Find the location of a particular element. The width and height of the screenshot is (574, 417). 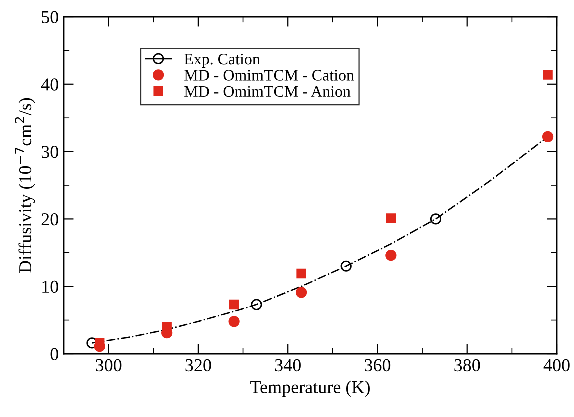

y-tick-label: 20 is located at coordinates (50, 219).